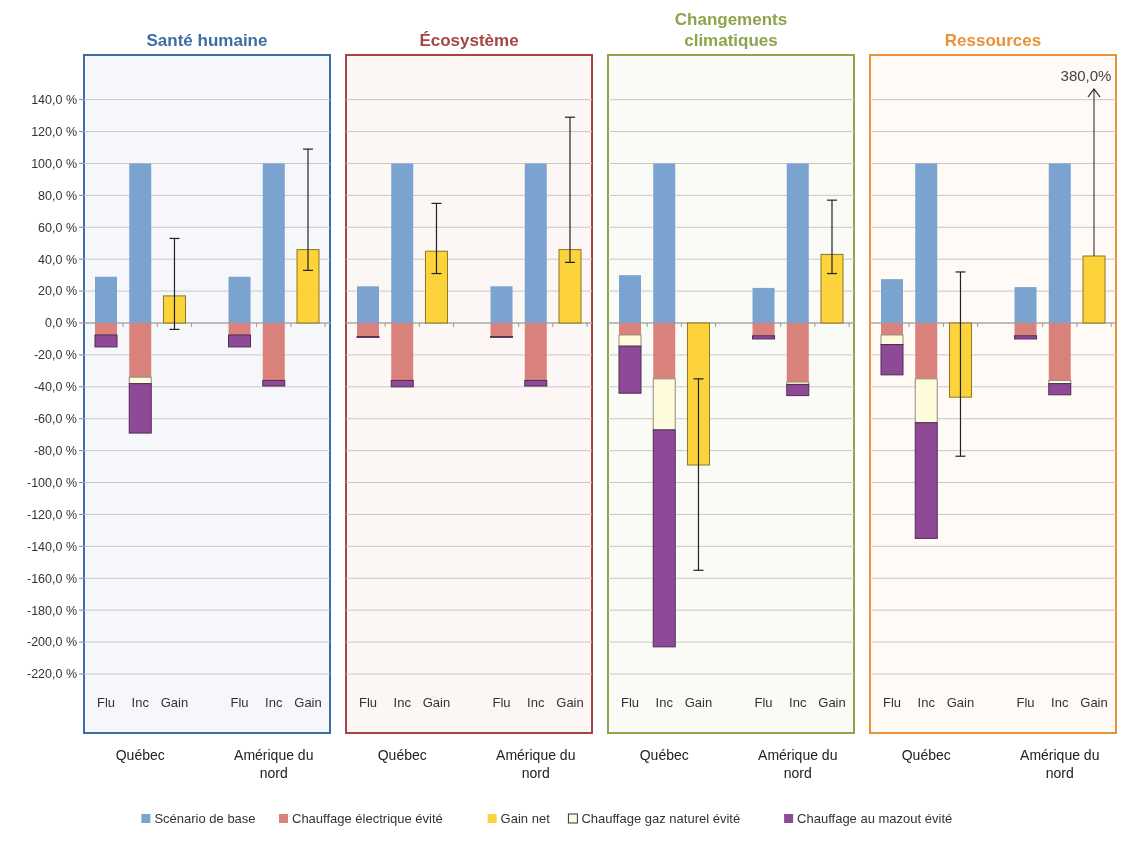  I want to click on legend-label: Scénario de base, so click(205, 818).